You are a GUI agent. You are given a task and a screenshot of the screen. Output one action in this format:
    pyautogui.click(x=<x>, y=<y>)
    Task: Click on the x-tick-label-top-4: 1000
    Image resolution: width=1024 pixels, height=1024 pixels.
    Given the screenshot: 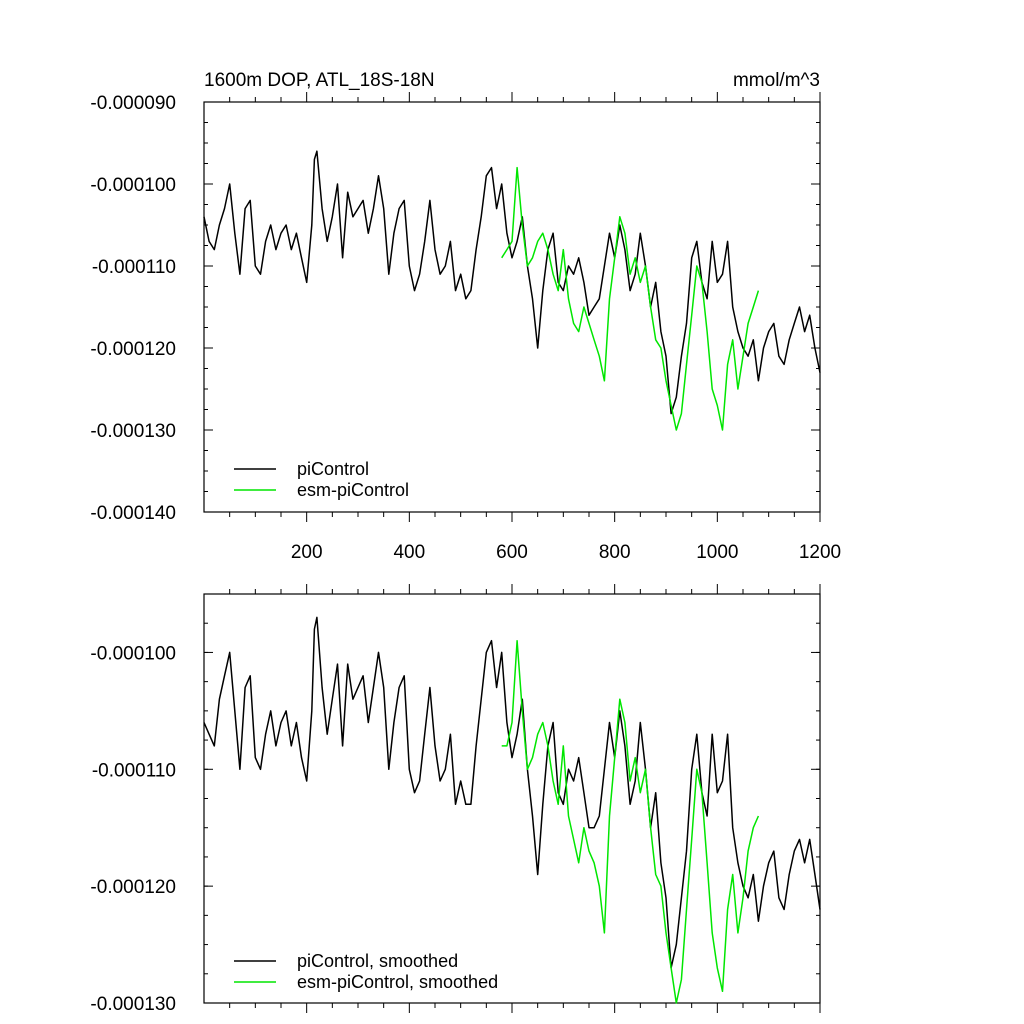 What is the action you would take?
    pyautogui.click(x=717, y=552)
    